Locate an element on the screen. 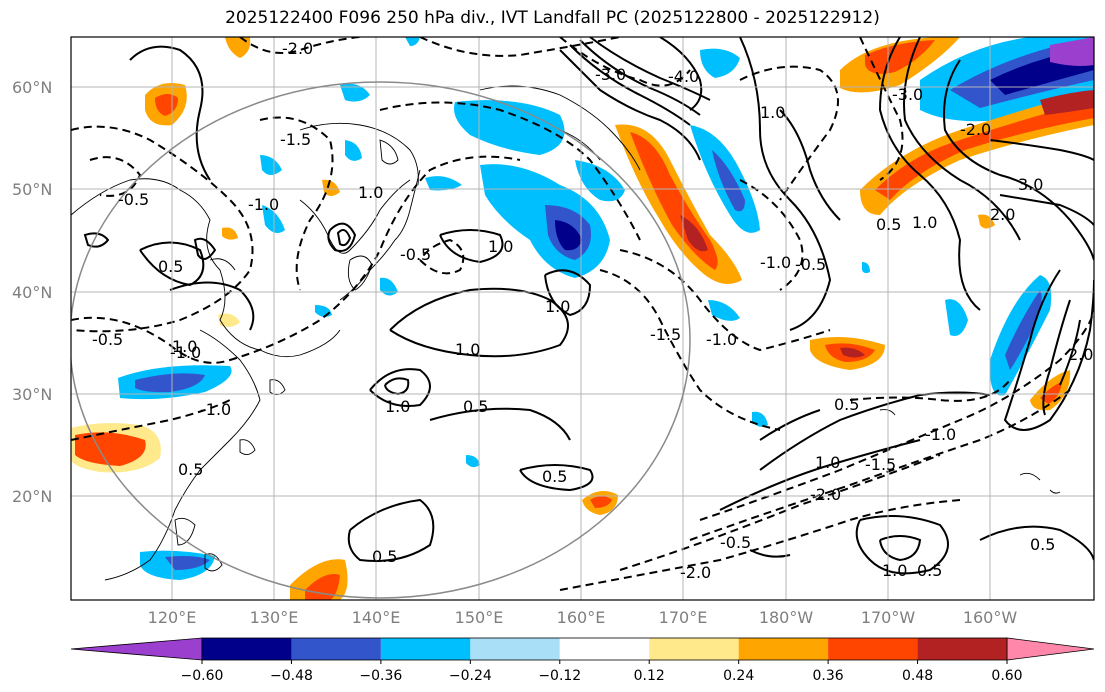  latitude-labels: 60°N 50°N 40°N 30°N 20°N is located at coordinates (32, 292).